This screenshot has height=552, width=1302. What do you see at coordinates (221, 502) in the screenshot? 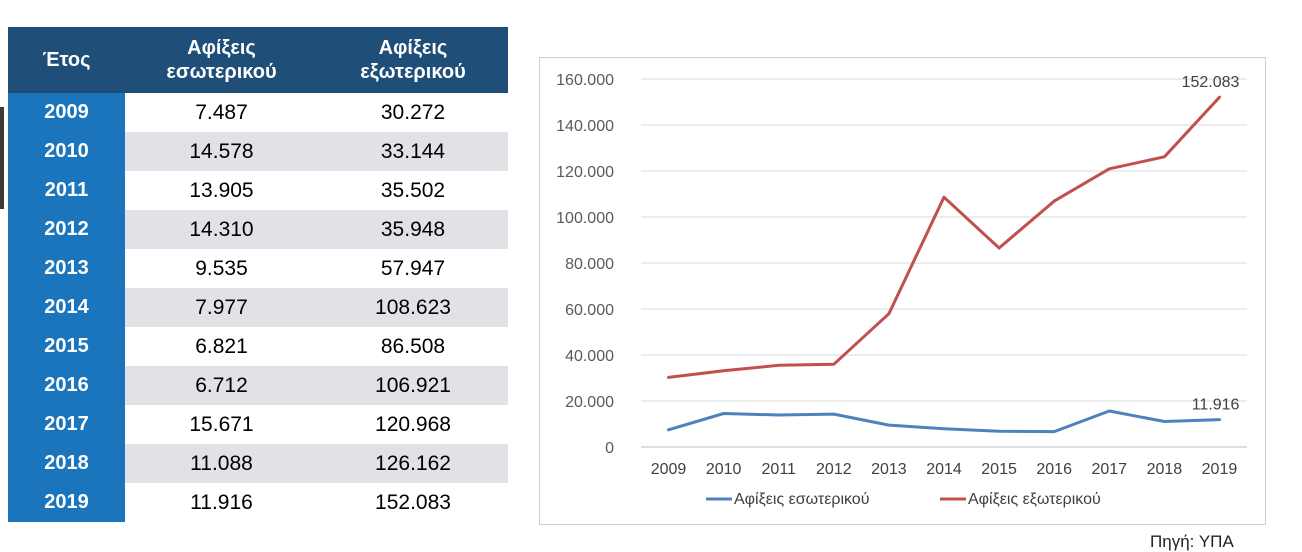
I see `domestic-cell: 11.916` at bounding box center [221, 502].